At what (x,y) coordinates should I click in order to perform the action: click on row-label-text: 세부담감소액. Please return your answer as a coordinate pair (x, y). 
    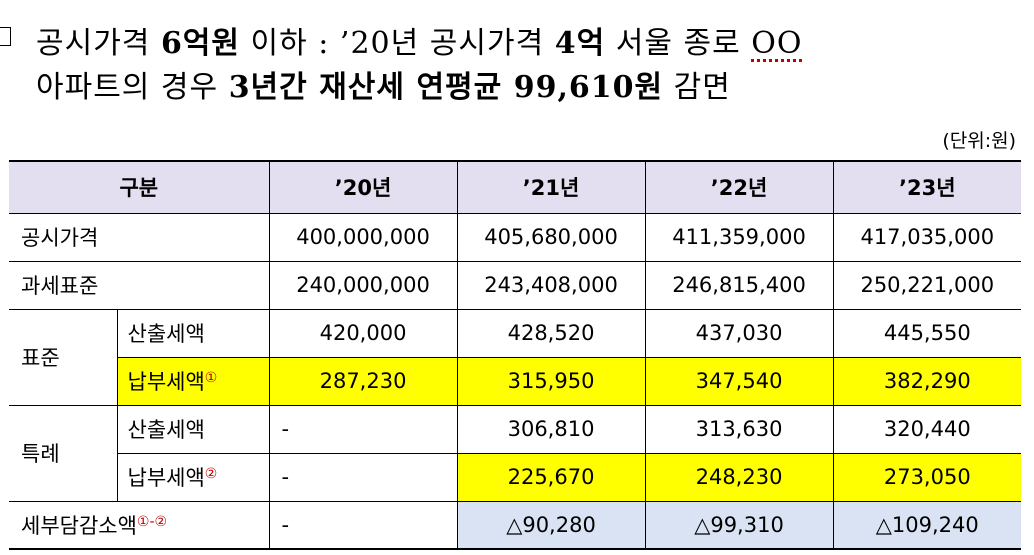
    Looking at the image, I should click on (79, 525).